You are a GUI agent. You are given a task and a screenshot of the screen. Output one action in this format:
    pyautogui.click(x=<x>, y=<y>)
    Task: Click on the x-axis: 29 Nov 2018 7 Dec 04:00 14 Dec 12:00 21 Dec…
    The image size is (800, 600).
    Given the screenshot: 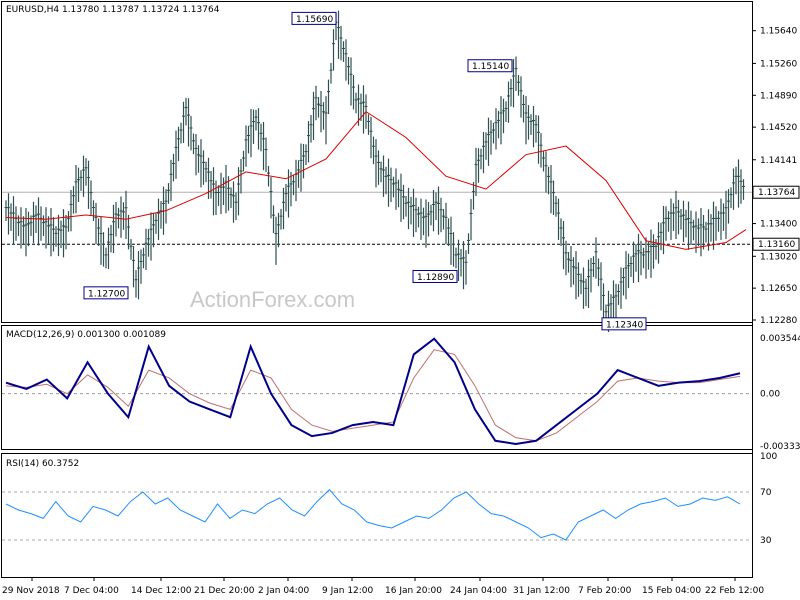 What is the action you would take?
    pyautogui.click(x=383, y=586)
    